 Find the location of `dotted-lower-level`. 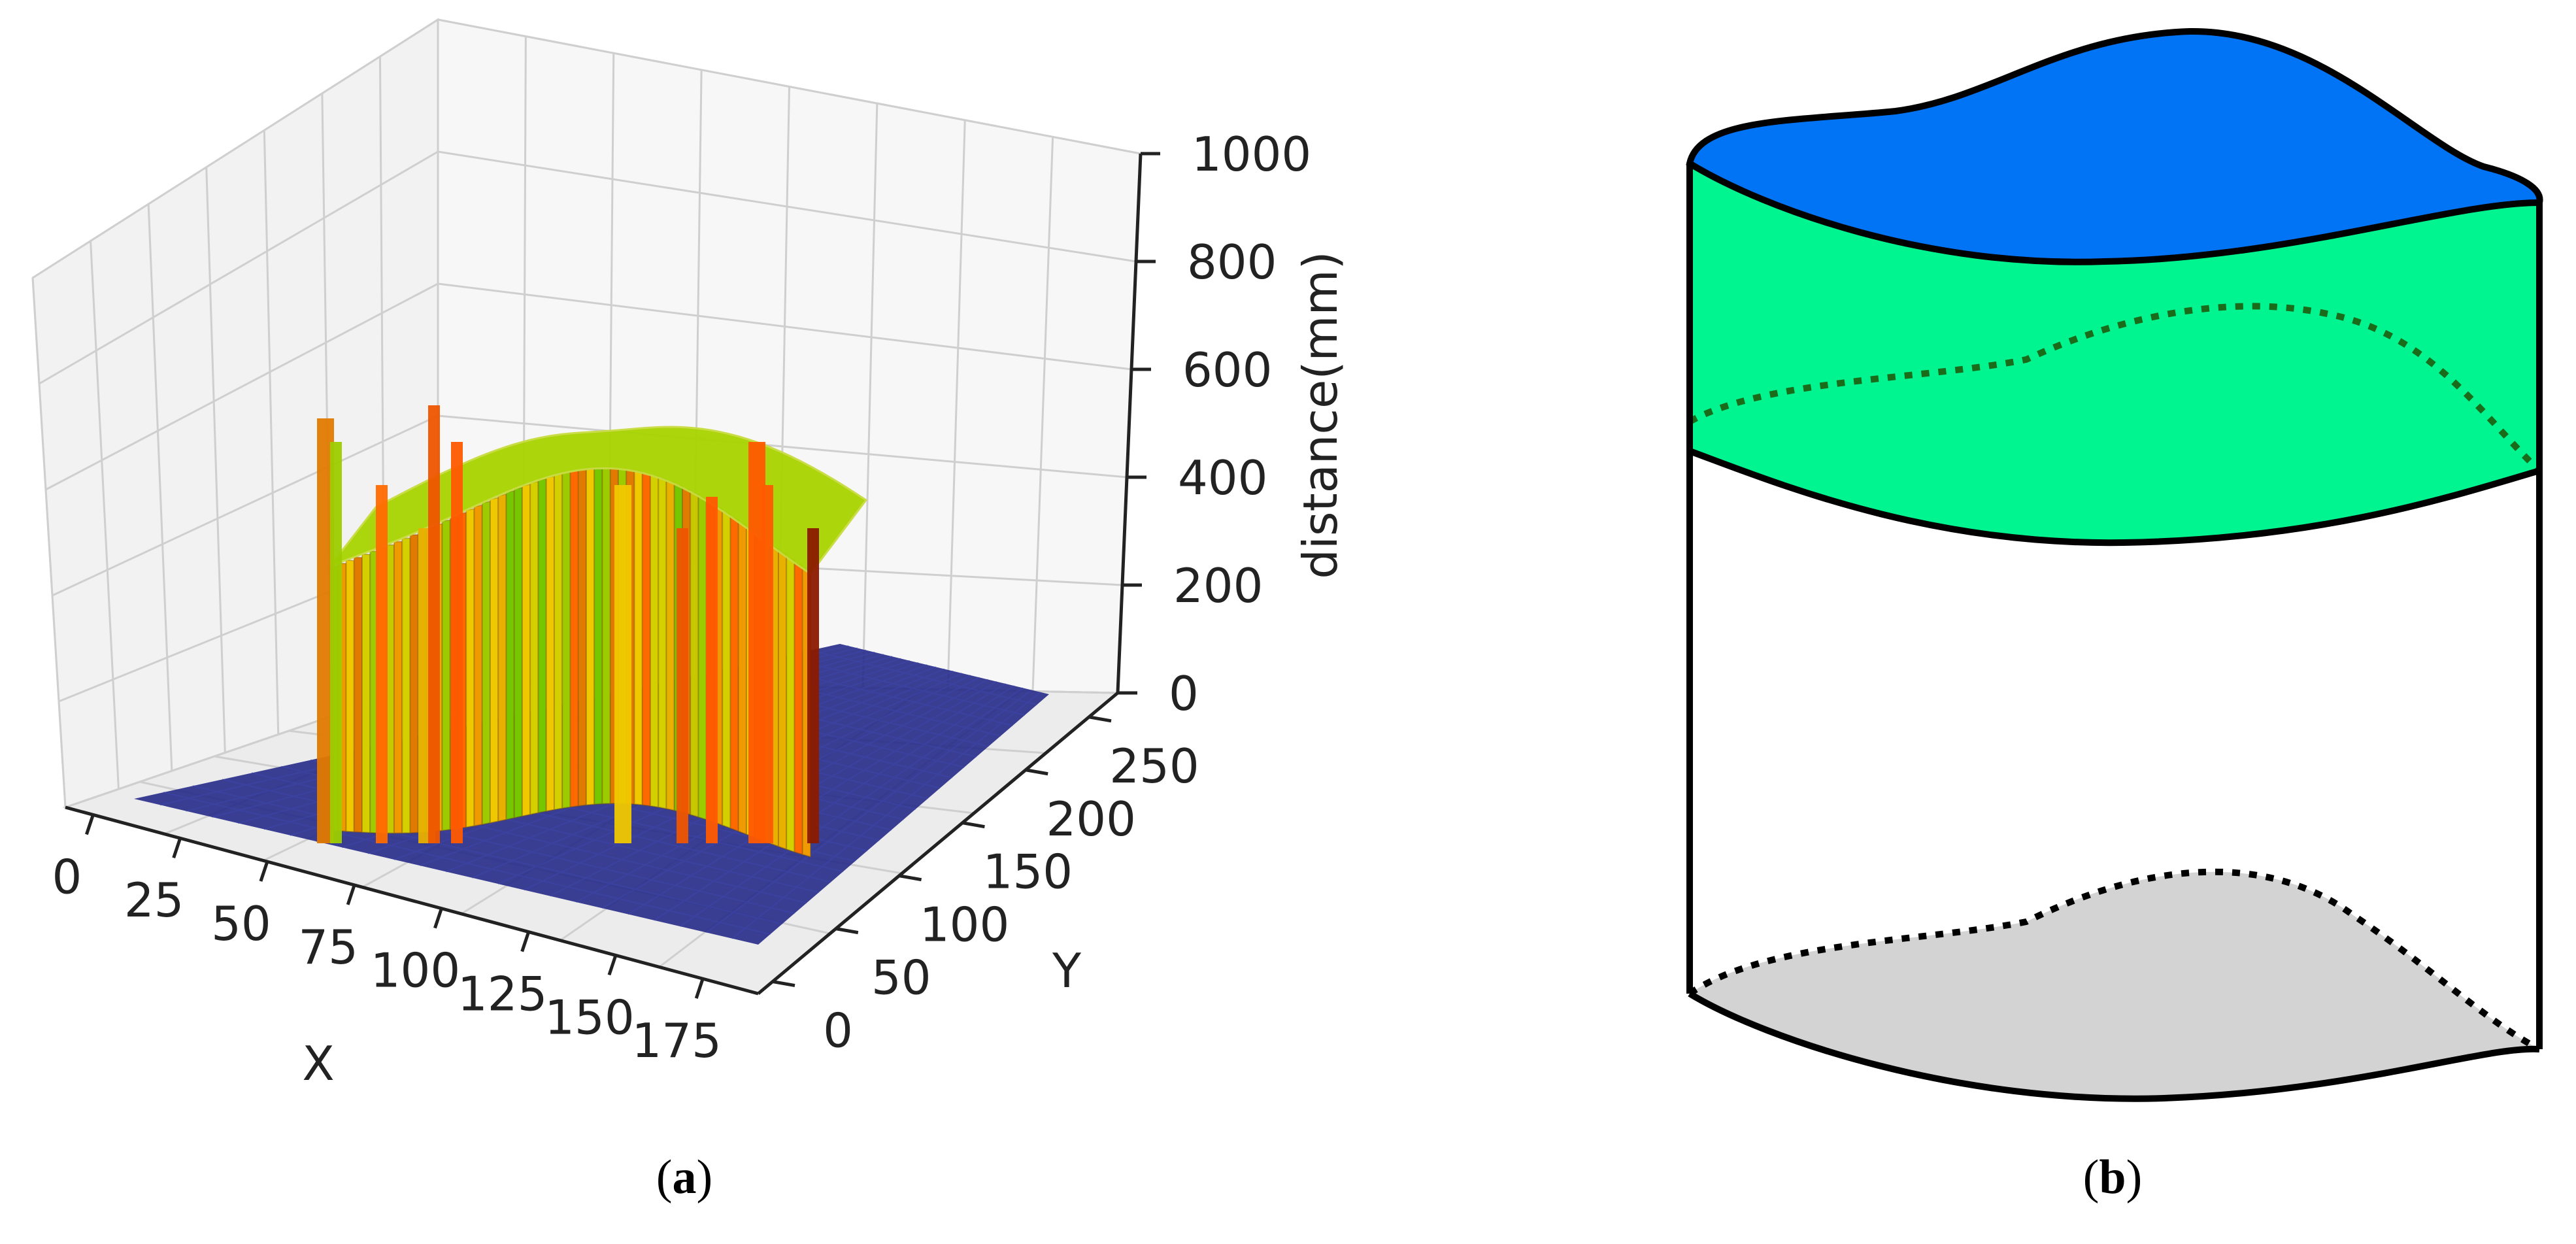

dotted-lower-level is located at coordinates (2115, 960).